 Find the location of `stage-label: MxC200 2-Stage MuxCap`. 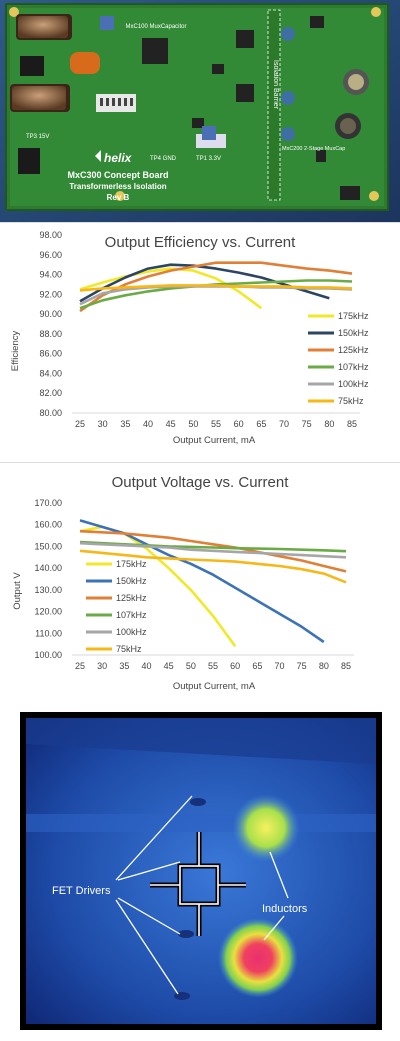

stage-label: MxC200 2-Stage MuxCap is located at coordinates (313, 149).